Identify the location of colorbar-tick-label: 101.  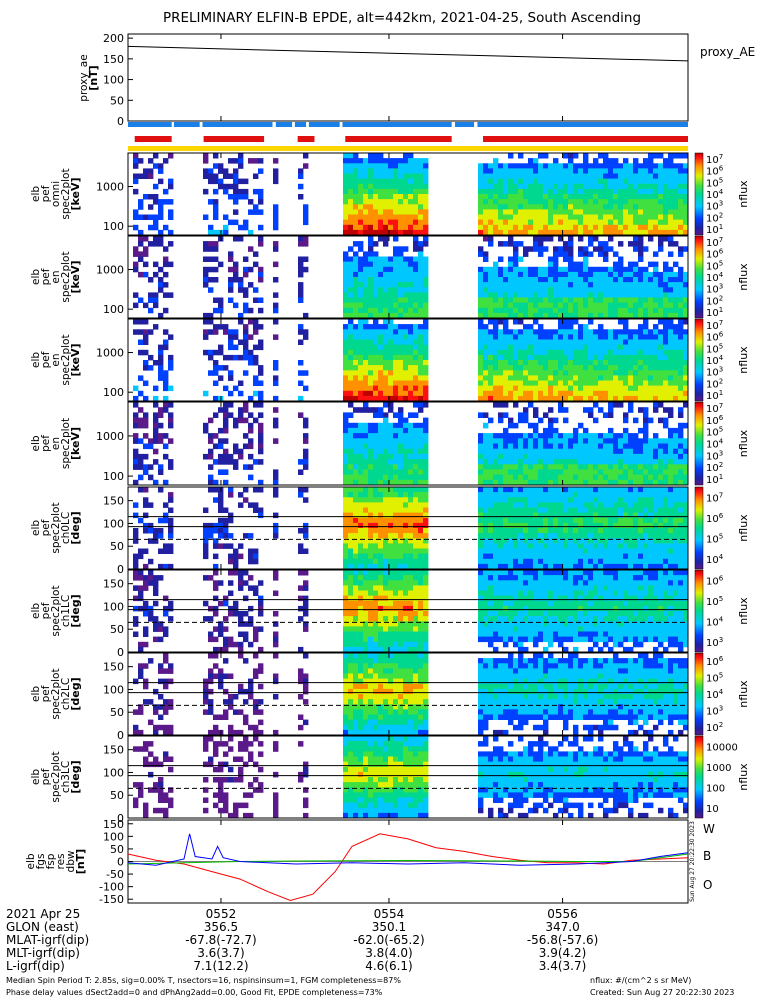
(714, 312).